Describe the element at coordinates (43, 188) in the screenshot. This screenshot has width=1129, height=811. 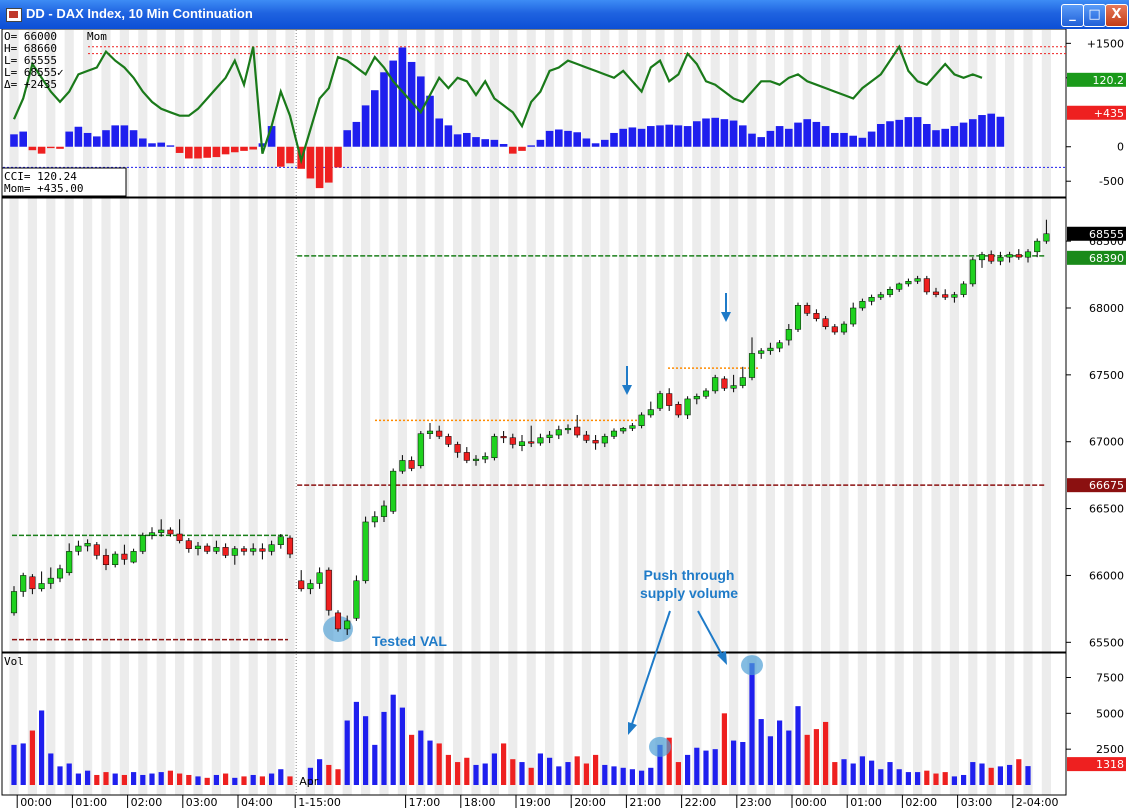
I see `mom-readout: Mom= +435.00` at that location.